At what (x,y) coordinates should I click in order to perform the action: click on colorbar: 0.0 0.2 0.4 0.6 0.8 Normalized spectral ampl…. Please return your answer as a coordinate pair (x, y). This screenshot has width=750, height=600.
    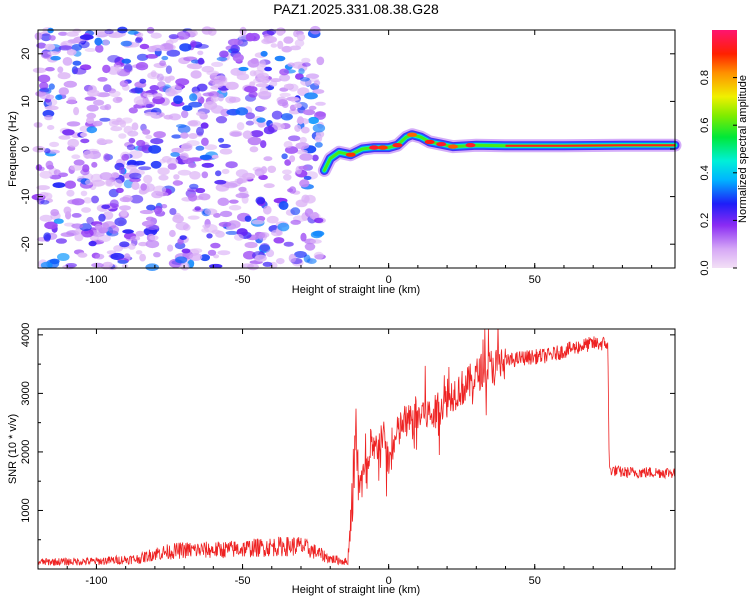
    Looking at the image, I should click on (724, 153).